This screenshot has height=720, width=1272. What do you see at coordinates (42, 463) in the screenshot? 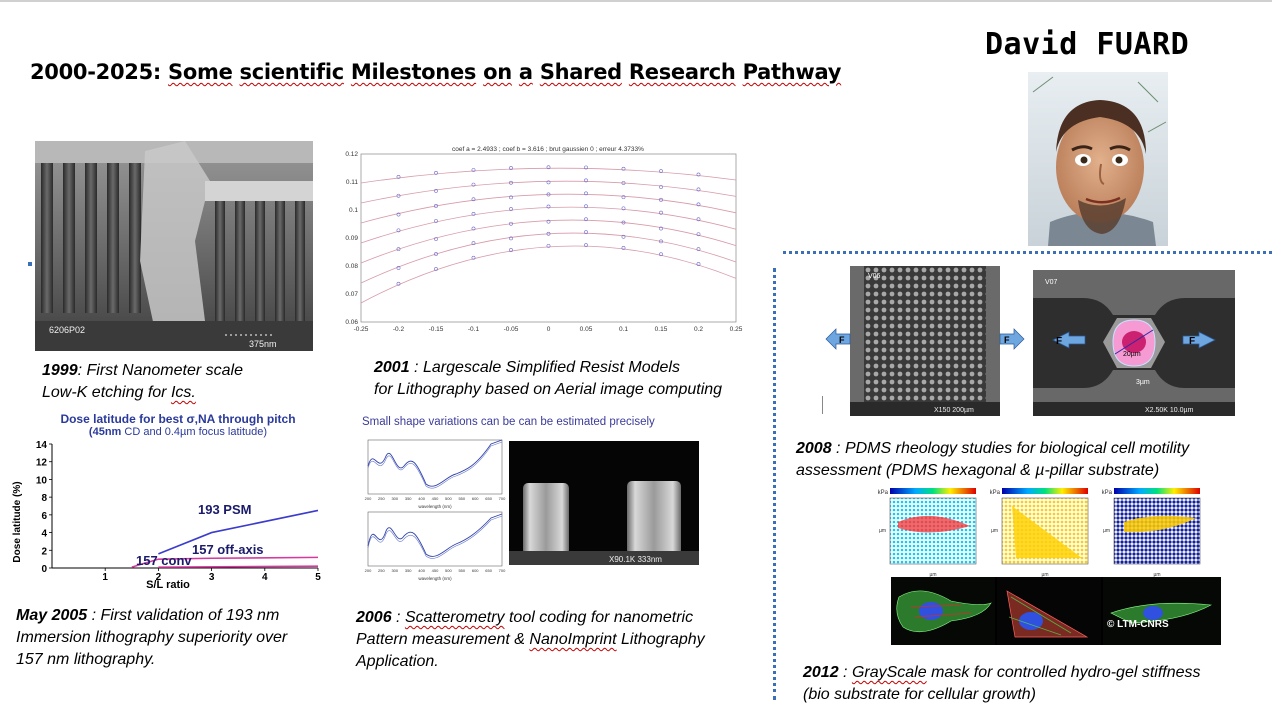
I see `y-tick-label: 12` at bounding box center [42, 463].